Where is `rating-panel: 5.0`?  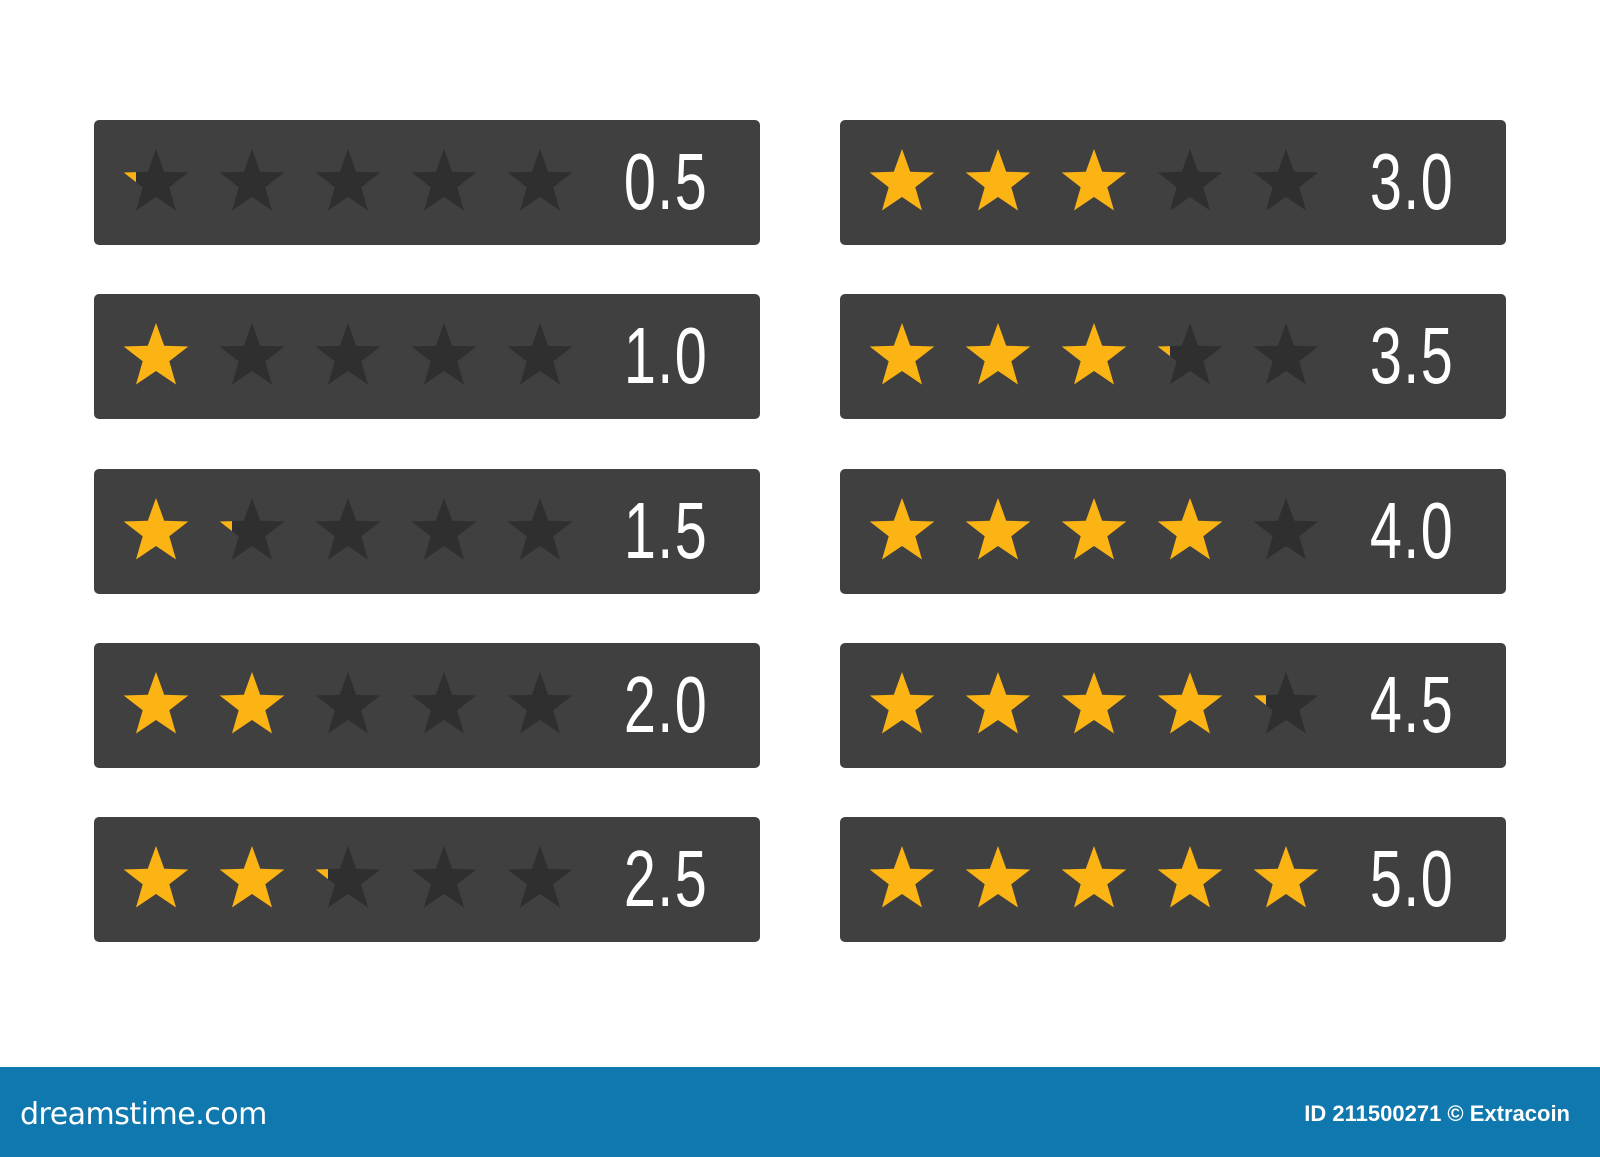 rating-panel: 5.0 is located at coordinates (1173, 880).